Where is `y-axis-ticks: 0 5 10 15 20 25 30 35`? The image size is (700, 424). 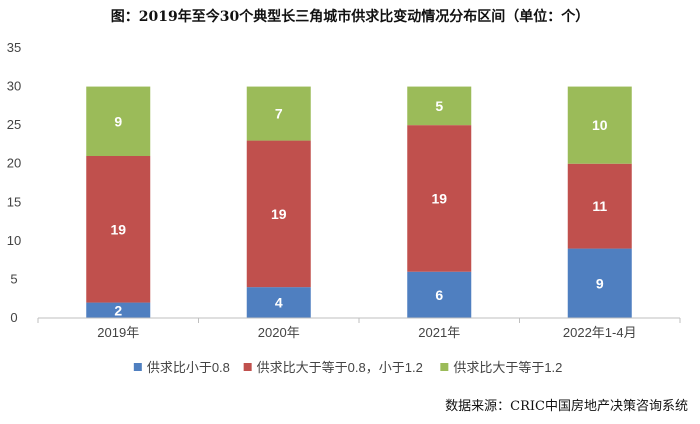 y-axis-ticks: 0 5 10 15 20 25 30 35 is located at coordinates (14, 182).